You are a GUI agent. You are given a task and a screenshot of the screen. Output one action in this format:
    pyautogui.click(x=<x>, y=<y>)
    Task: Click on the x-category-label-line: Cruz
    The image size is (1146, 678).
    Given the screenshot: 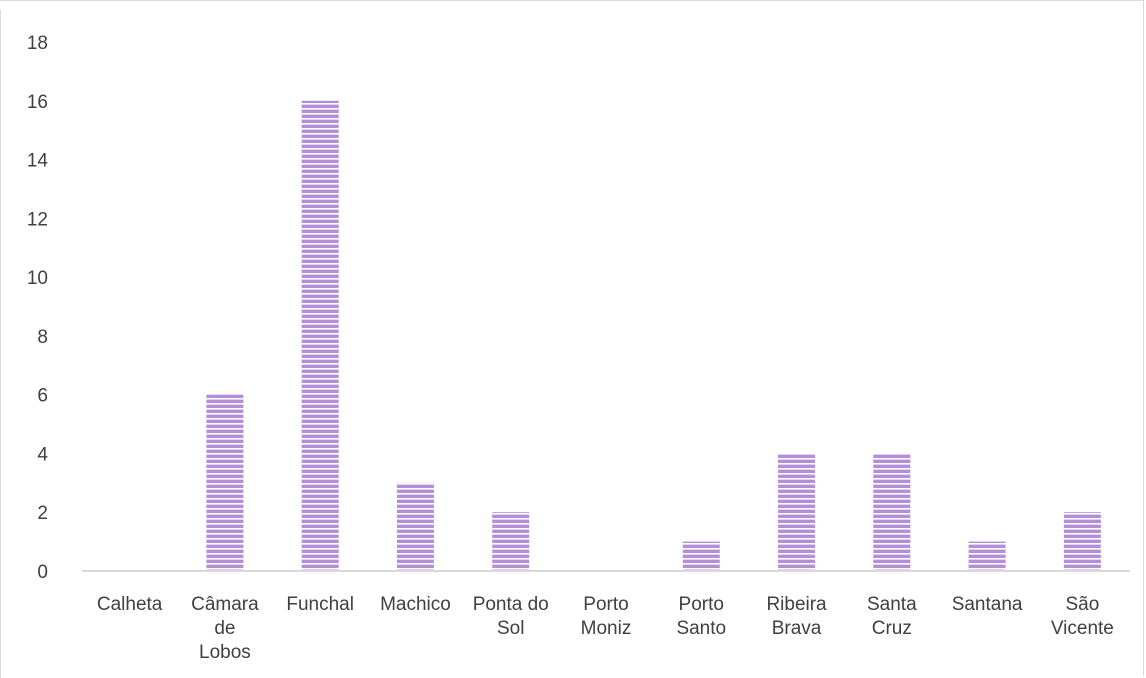 What is the action you would take?
    pyautogui.click(x=892, y=628)
    